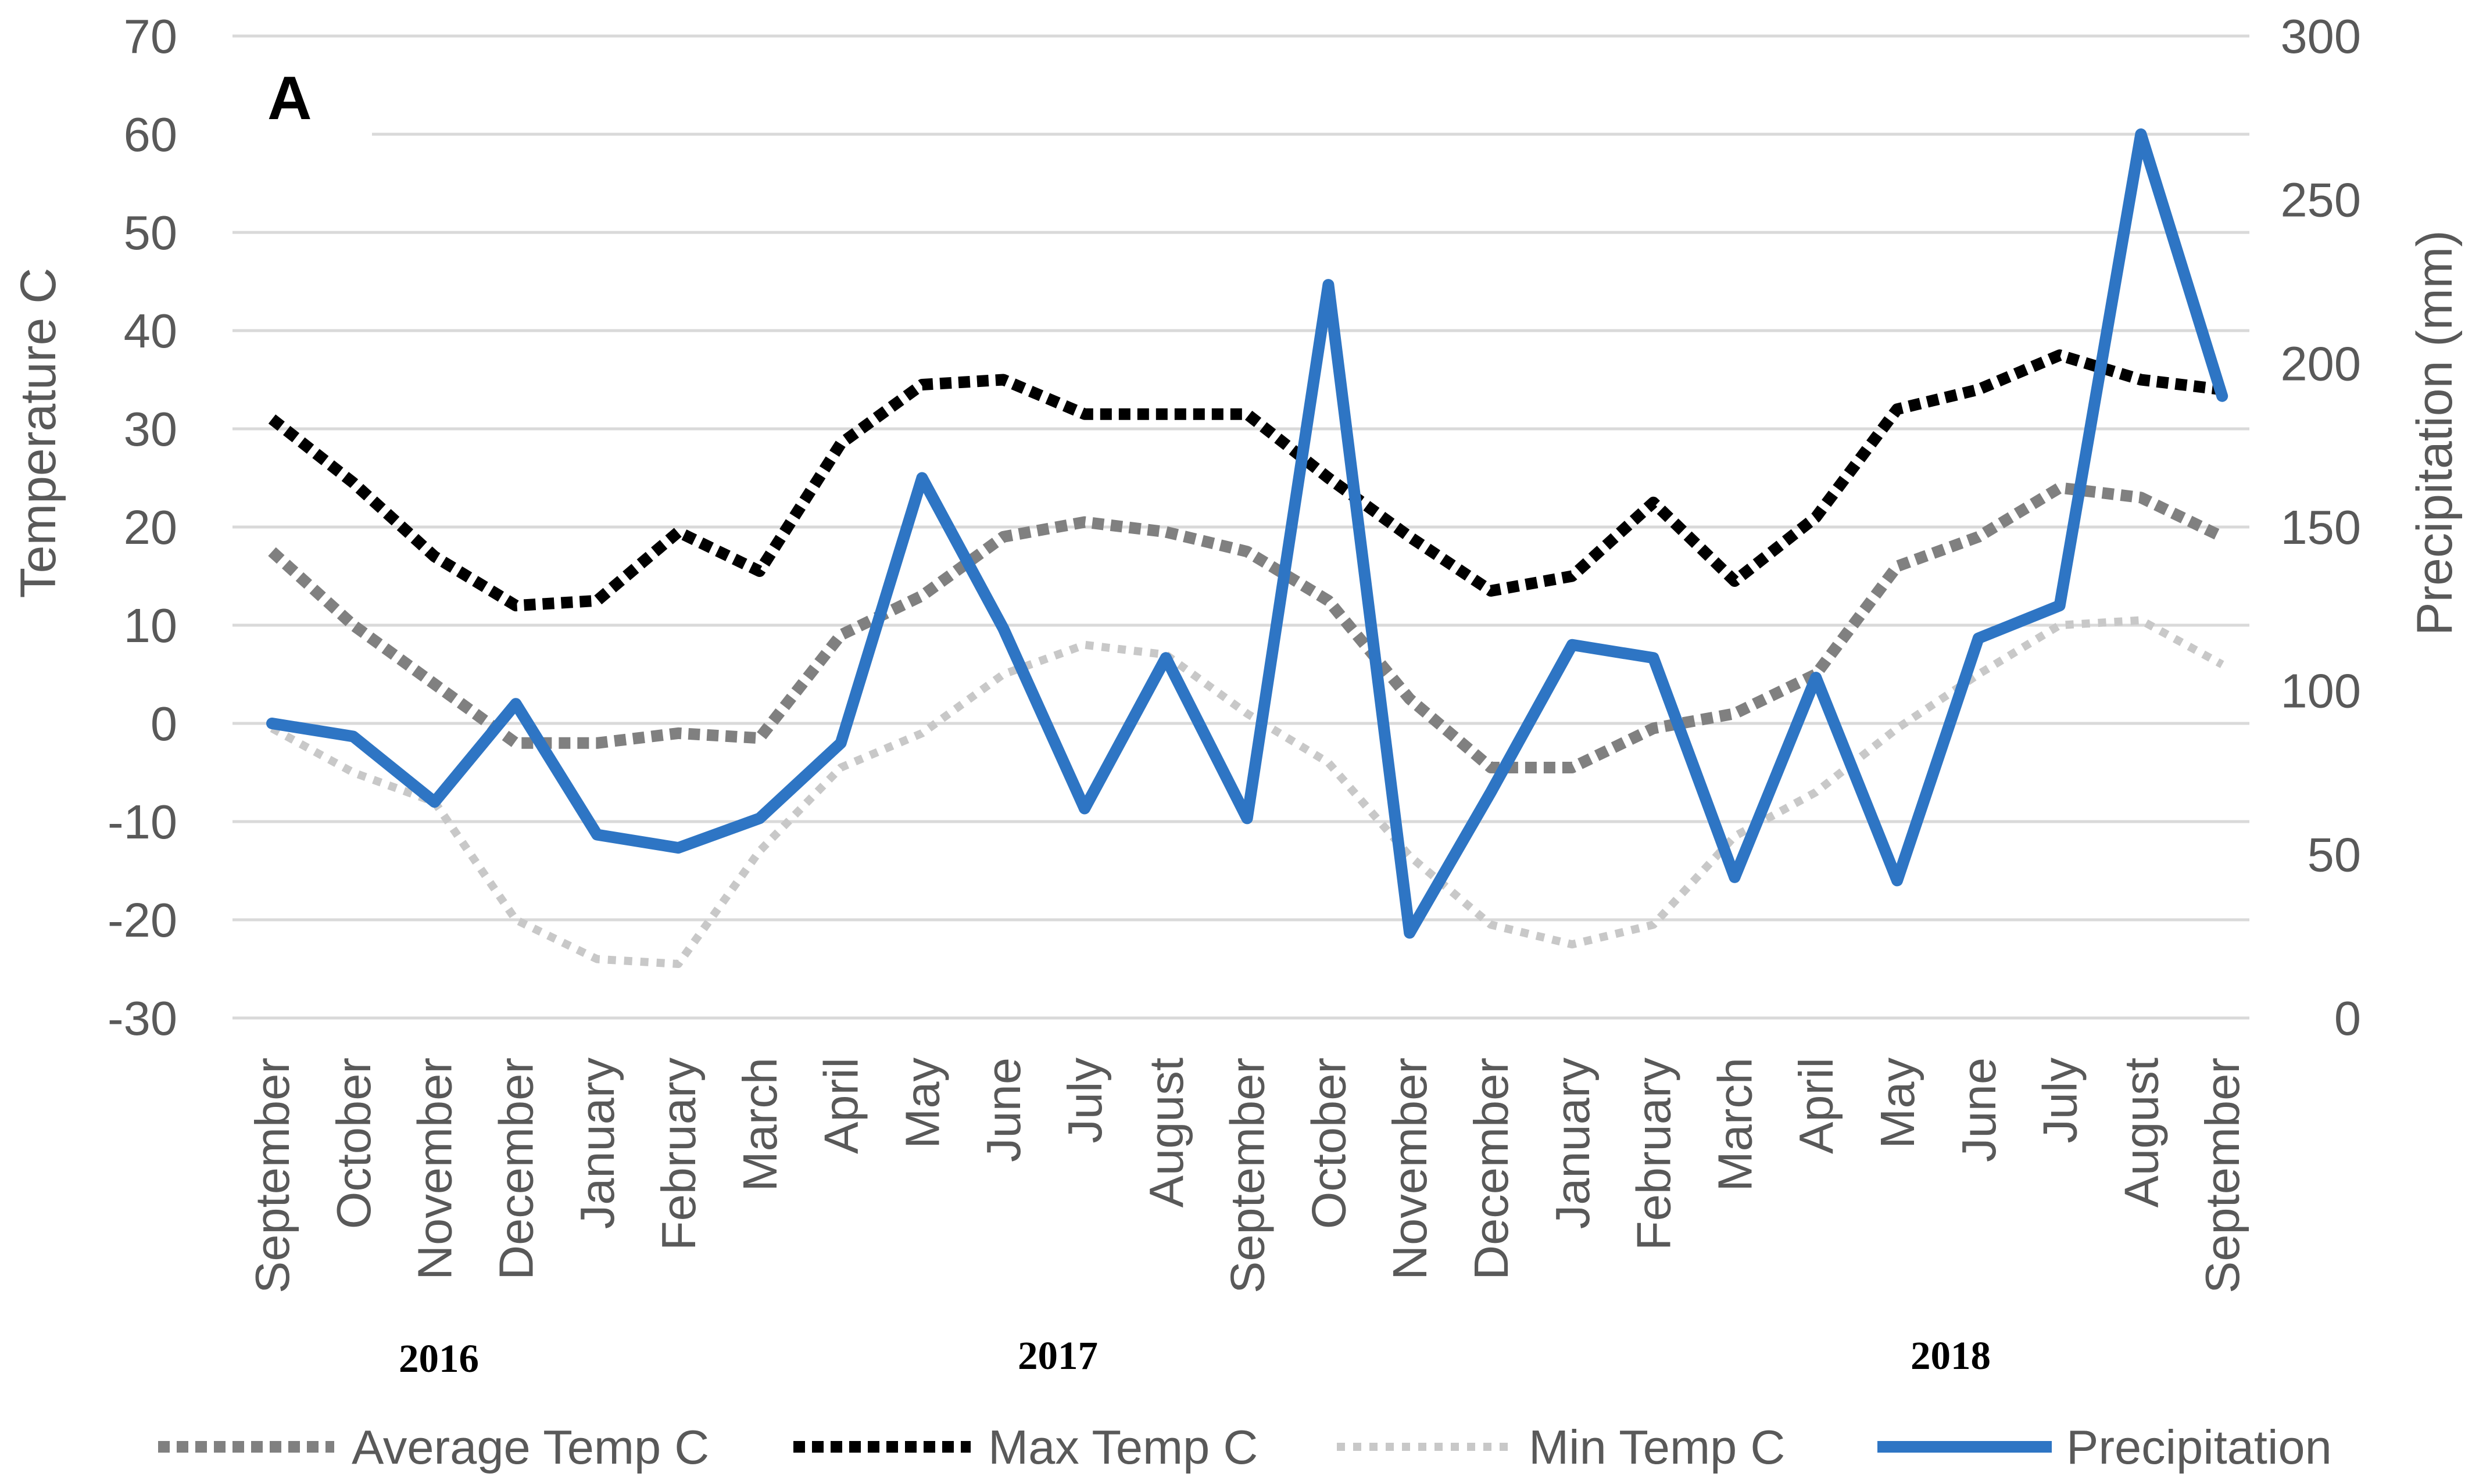 This screenshot has height=1484, width=2472. I want to click on y-left-tick-labels: 70 60 50 40 30 20 10 0 -10 -20 -30, so click(142, 527).